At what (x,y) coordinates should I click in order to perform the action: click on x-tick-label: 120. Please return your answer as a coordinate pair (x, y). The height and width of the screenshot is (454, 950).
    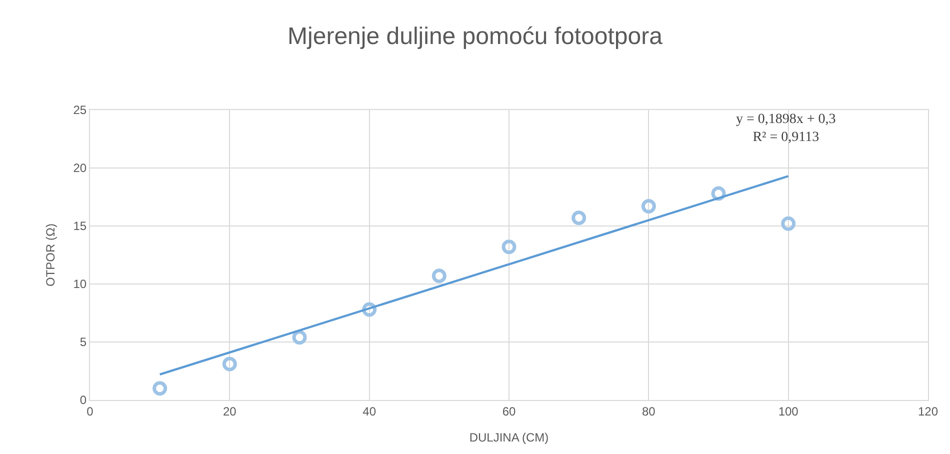
    Looking at the image, I should click on (928, 411).